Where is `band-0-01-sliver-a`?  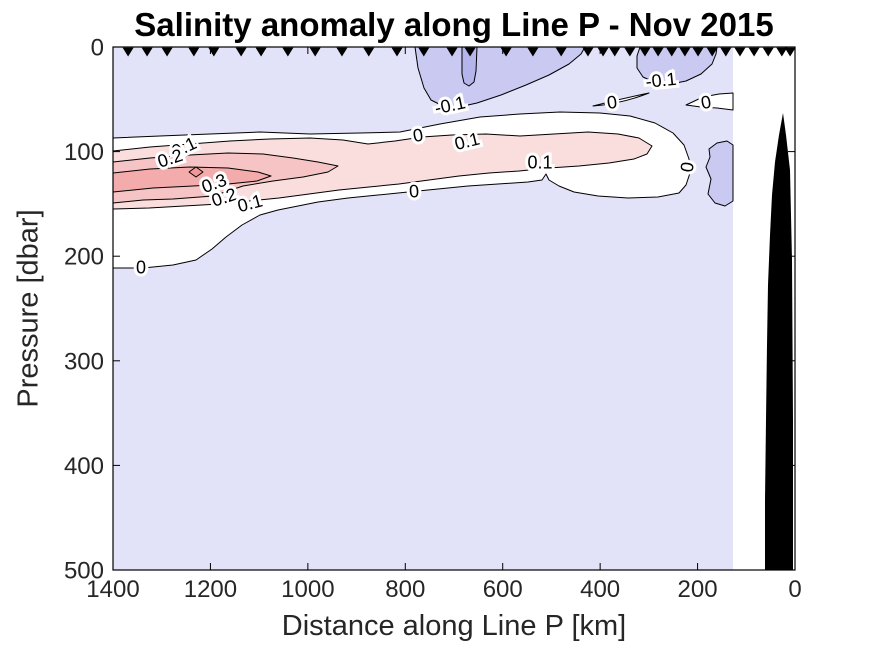 band-0-01-sliver-a is located at coordinates (621, 99).